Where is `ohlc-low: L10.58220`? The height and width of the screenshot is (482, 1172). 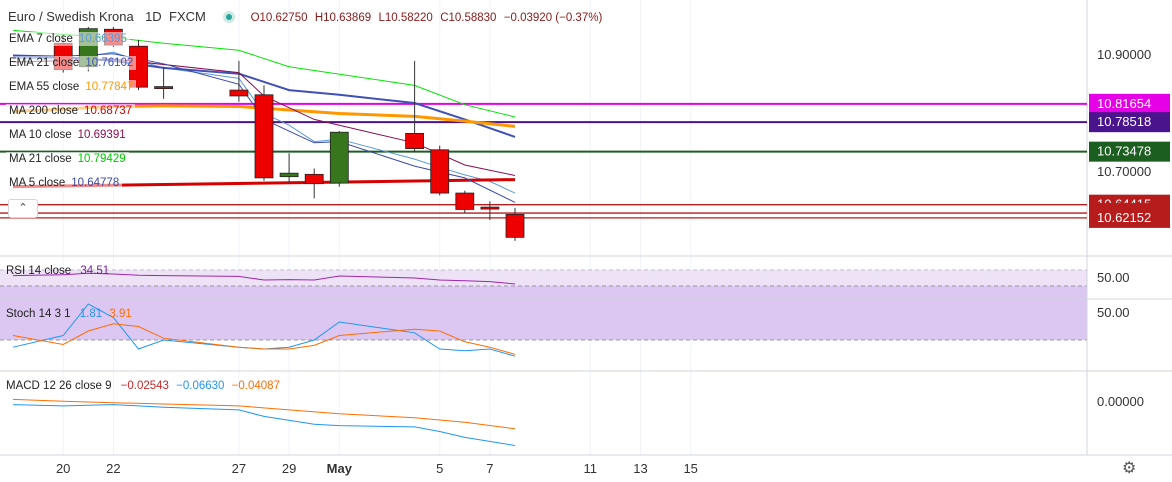 ohlc-low: L10.58220 is located at coordinates (405, 18).